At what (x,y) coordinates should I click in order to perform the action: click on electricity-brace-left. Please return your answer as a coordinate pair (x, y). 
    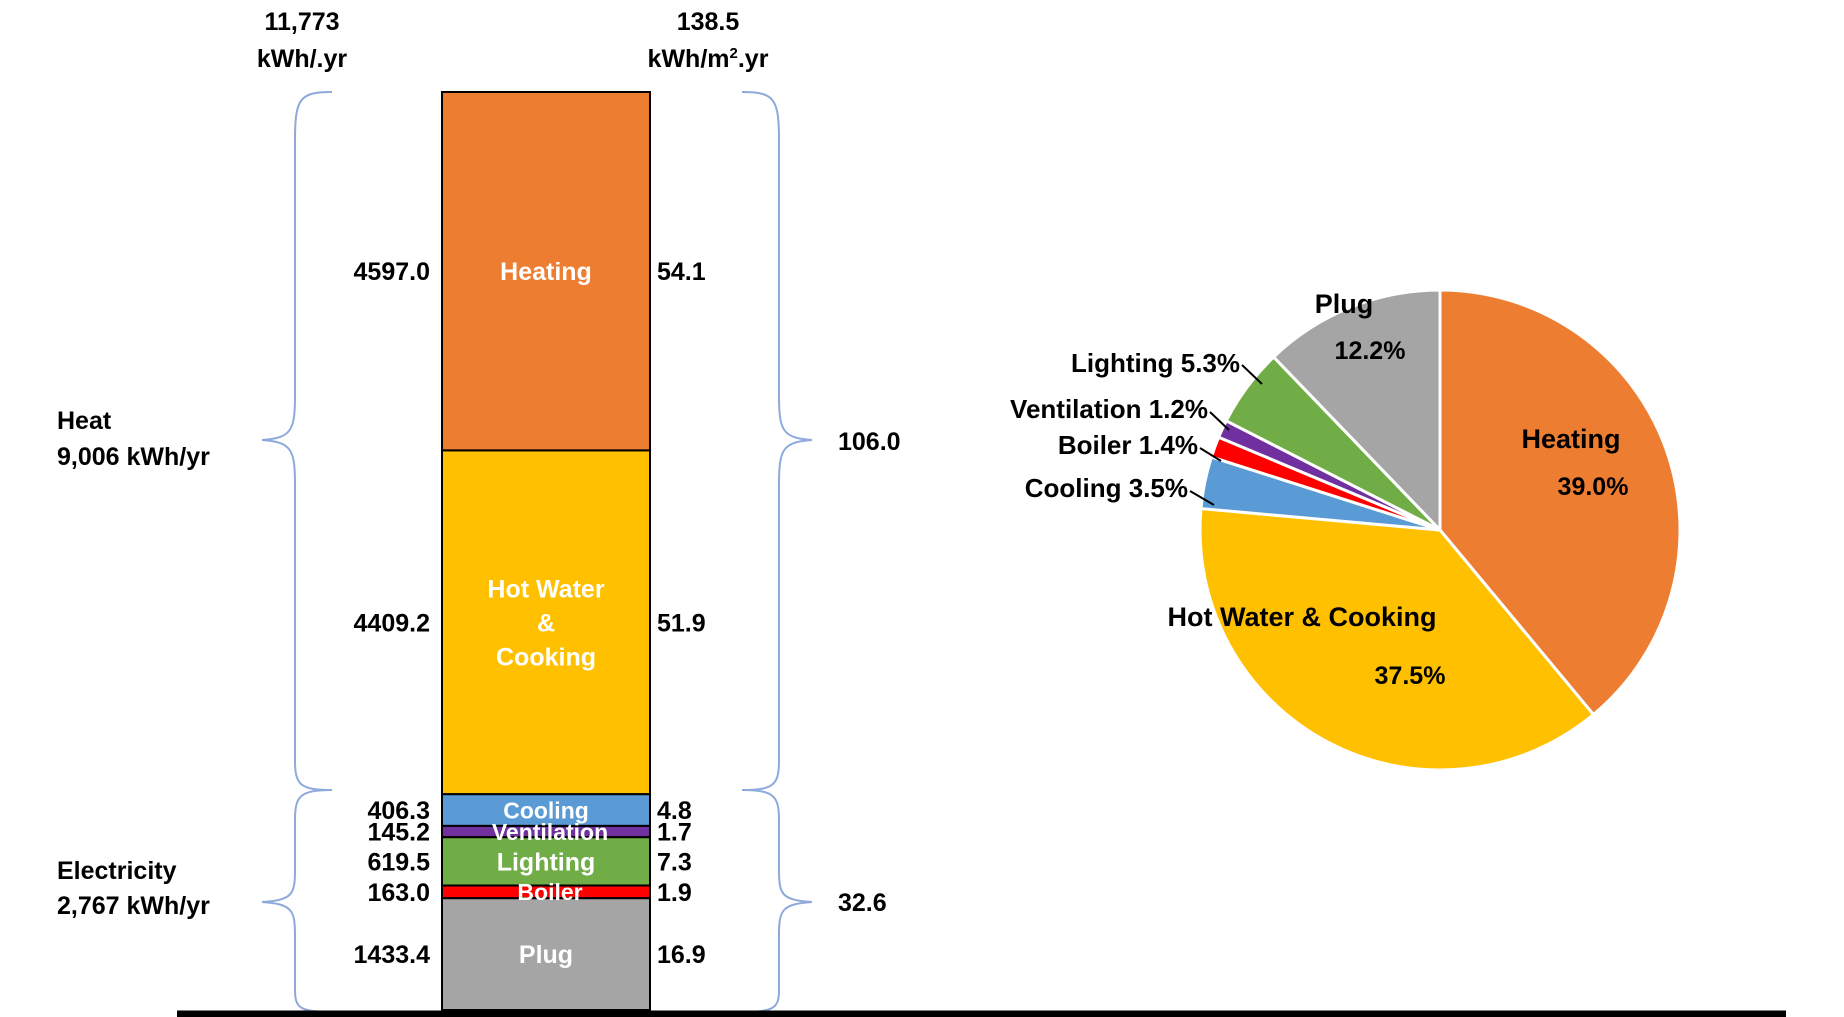
    Looking at the image, I should click on (297, 901).